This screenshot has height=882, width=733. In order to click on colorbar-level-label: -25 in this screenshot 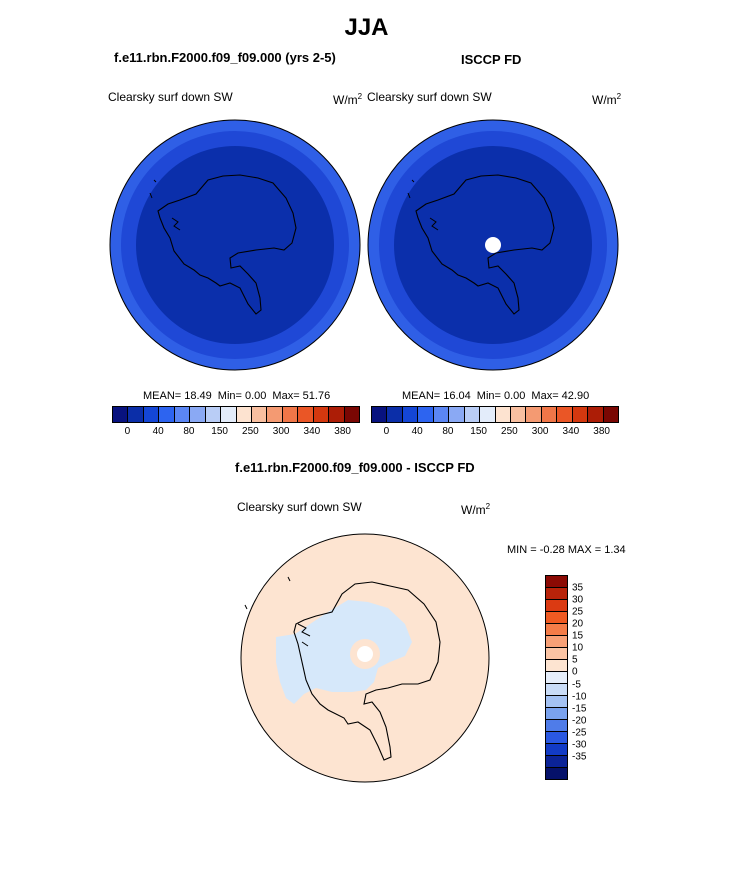, I will do `click(579, 733)`.